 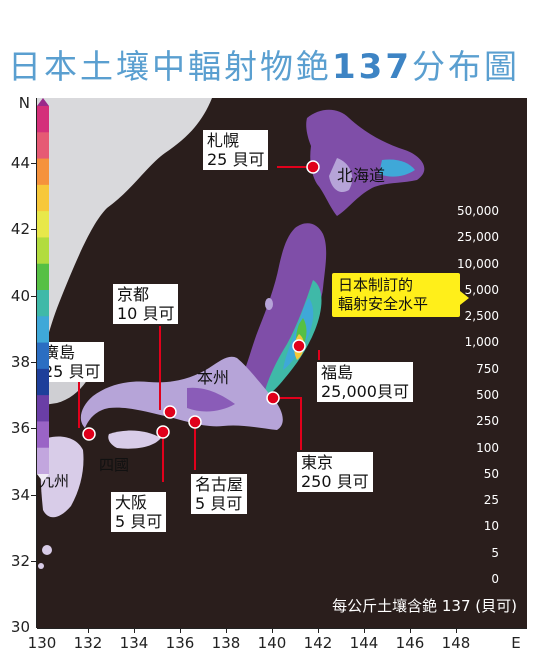 What do you see at coordinates (478, 211) in the screenshot?
I see `legend-level-label: 50,000` at bounding box center [478, 211].